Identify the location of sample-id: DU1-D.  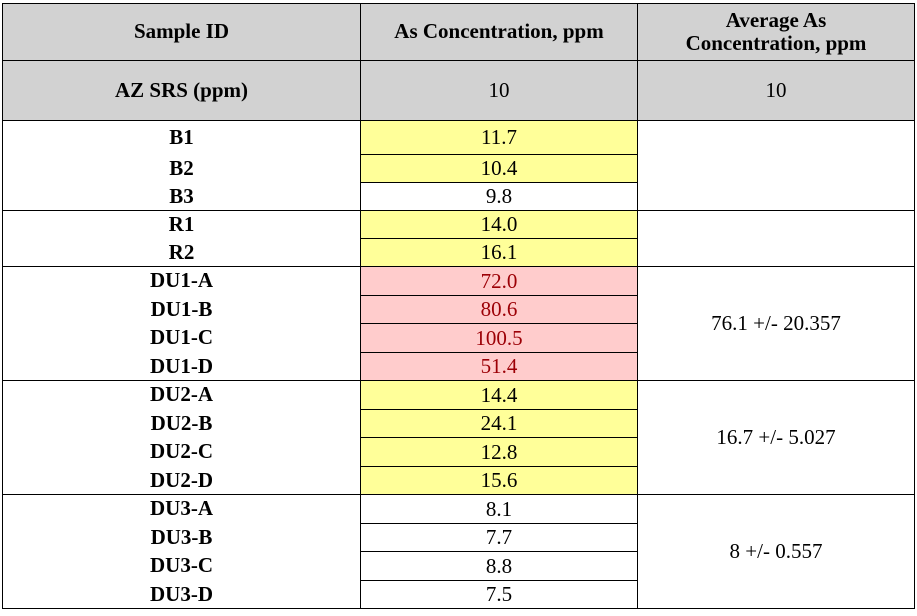
(181, 365).